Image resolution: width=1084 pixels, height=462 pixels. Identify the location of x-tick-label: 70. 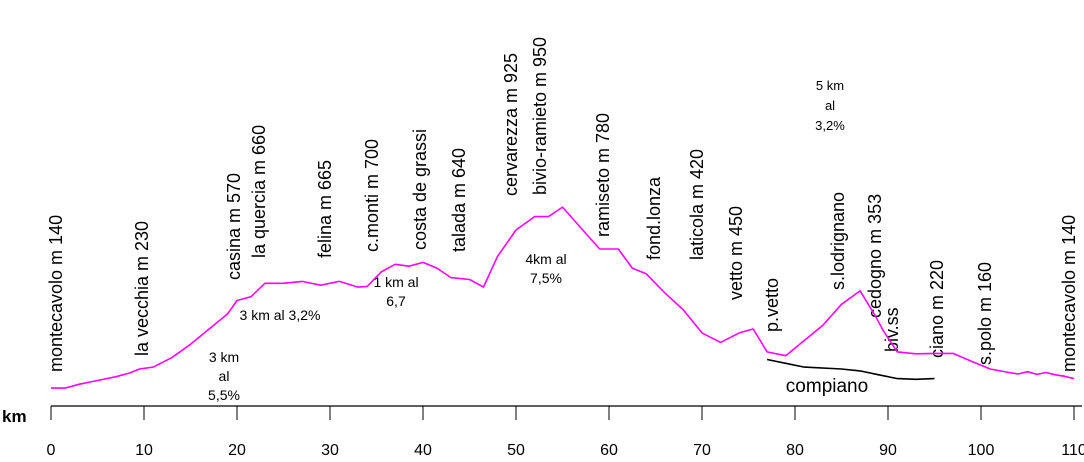
(702, 450).